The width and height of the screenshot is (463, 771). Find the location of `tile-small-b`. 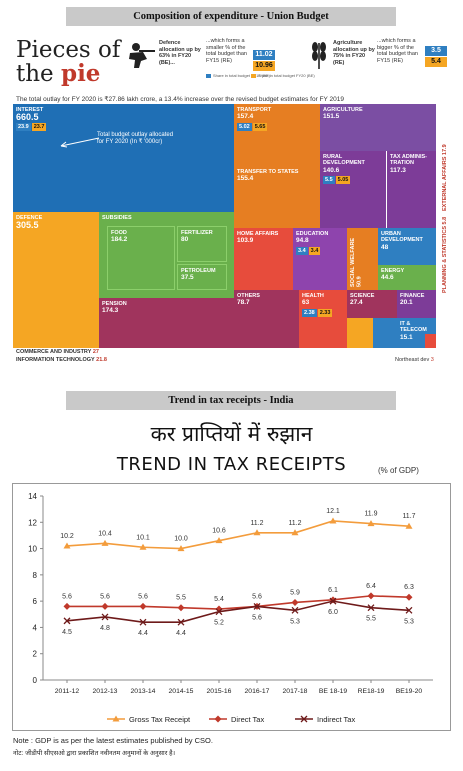

tile-small-b is located at coordinates (385, 333).